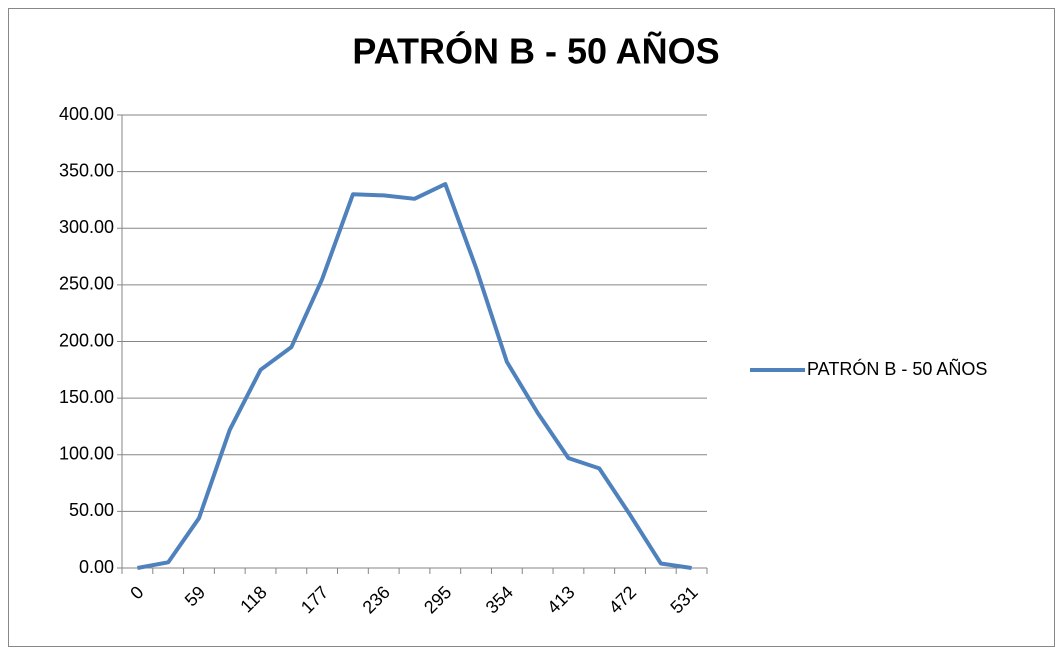 Image resolution: width=1063 pixels, height=654 pixels. What do you see at coordinates (535, 51) in the screenshot?
I see `chart-title: PATRÓN B - 50 AÑOS` at bounding box center [535, 51].